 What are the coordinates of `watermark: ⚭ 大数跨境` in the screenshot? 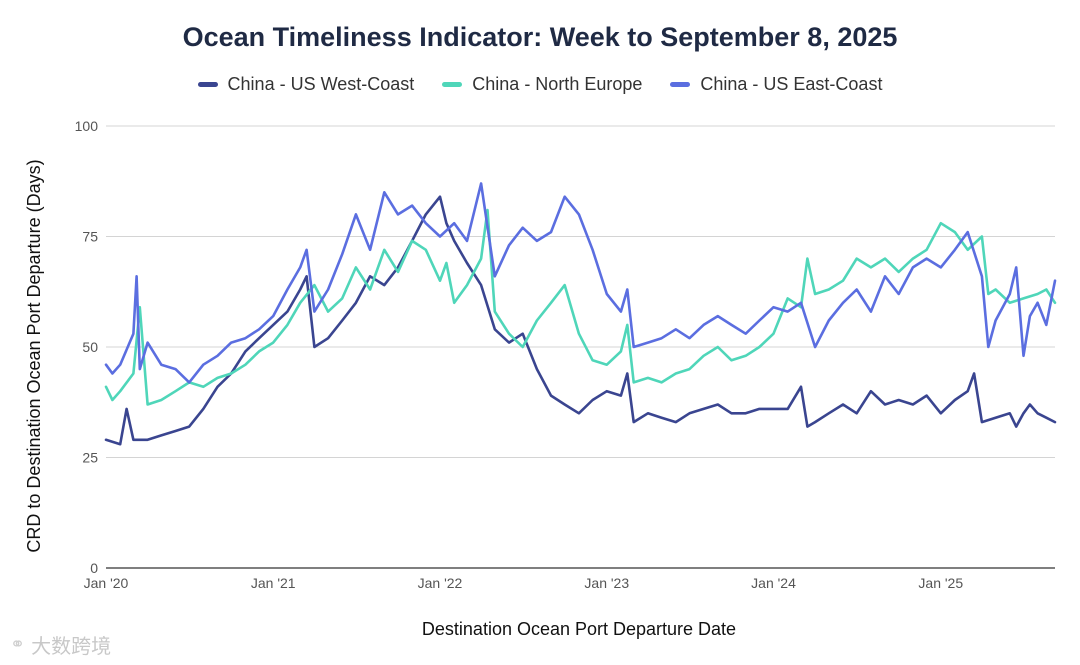 It's located at (60, 644).